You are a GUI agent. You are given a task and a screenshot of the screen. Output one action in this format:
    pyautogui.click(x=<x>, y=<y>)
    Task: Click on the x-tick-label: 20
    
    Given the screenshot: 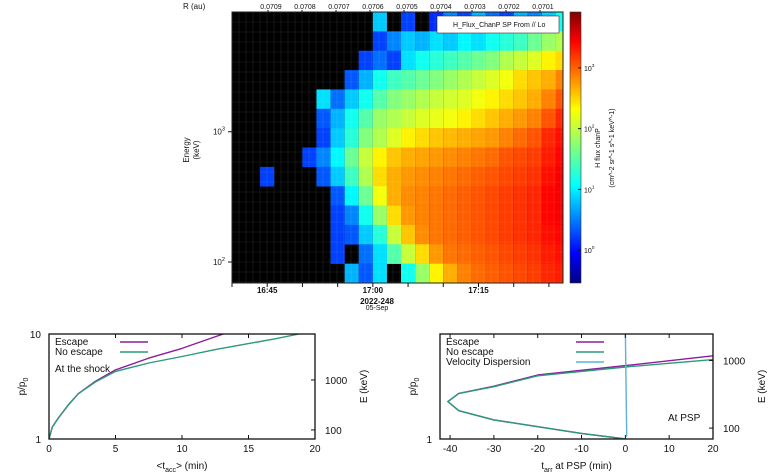 What is the action you would take?
    pyautogui.click(x=315, y=449)
    